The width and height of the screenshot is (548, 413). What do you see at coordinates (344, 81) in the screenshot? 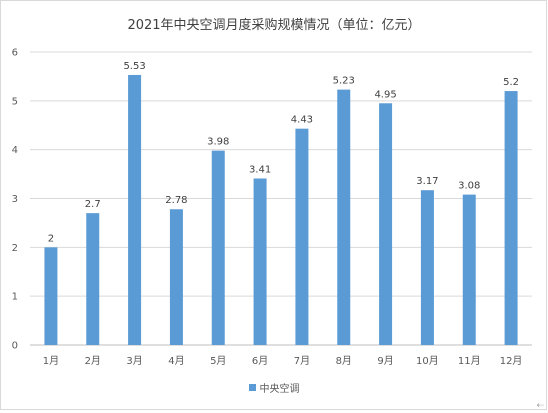
I see `data-label: 5.23` at bounding box center [344, 81].